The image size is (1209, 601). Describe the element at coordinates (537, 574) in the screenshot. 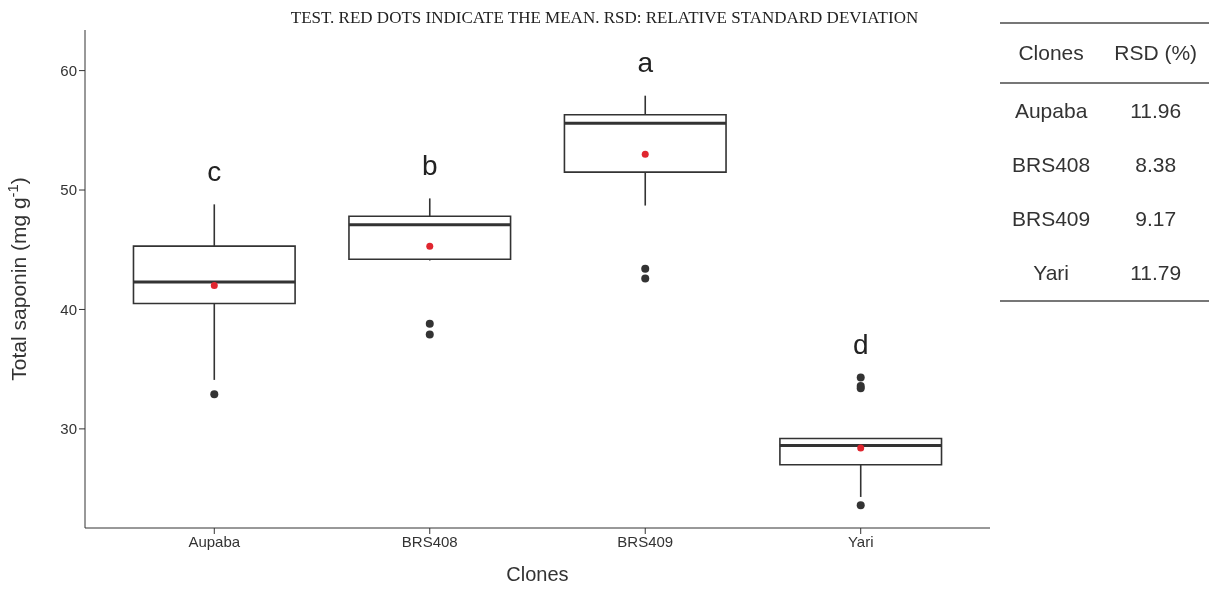

I see `x-axis-title: Clones` at that location.